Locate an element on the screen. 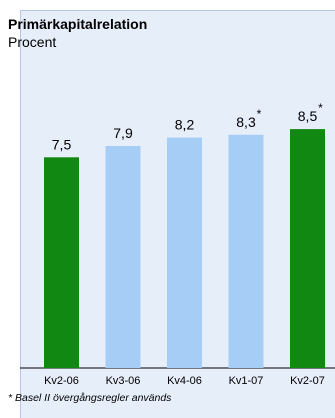 This screenshot has height=418, width=335. value-label-kv2-06: 7,5 is located at coordinates (62, 144).